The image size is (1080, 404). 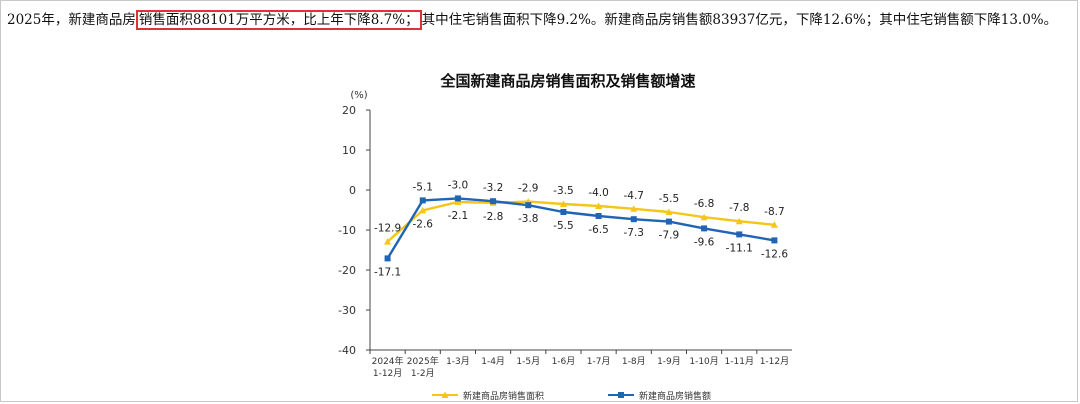 What do you see at coordinates (493, 188) in the screenshot?
I see `sales-data-label: -3.2` at bounding box center [493, 188].